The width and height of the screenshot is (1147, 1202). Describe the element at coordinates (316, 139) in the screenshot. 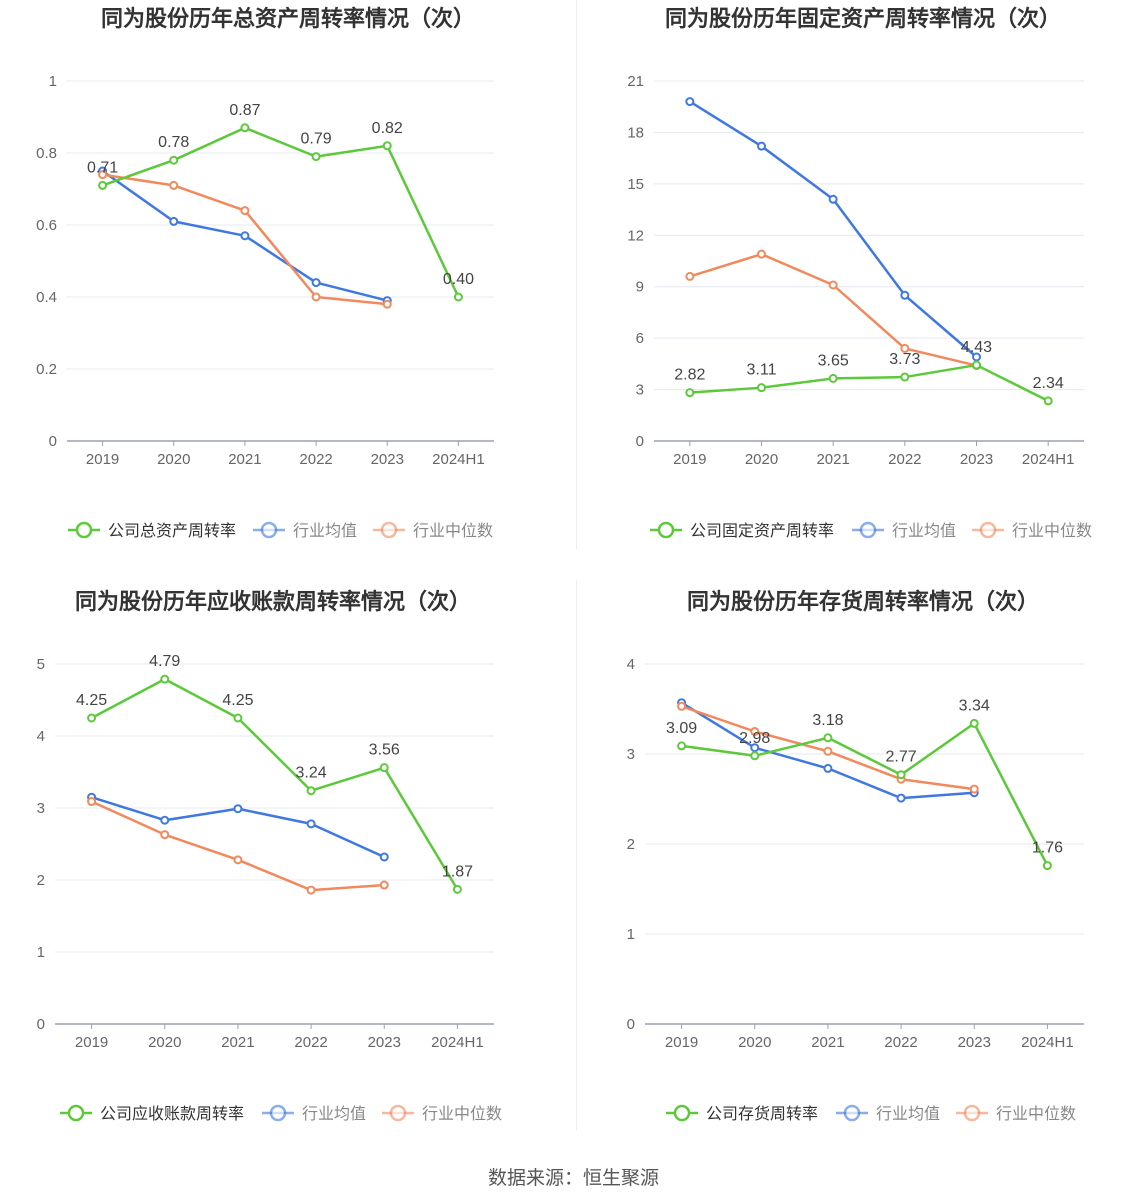

I see `data-label: 0.79` at that location.